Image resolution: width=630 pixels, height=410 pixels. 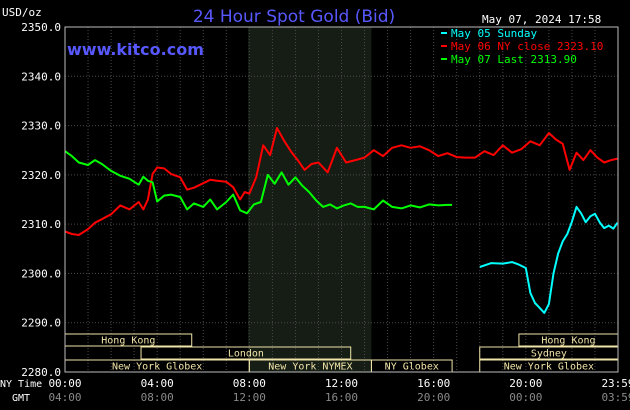 I want to click on x-tick-label-gmt: 04:00, so click(x=64, y=397).